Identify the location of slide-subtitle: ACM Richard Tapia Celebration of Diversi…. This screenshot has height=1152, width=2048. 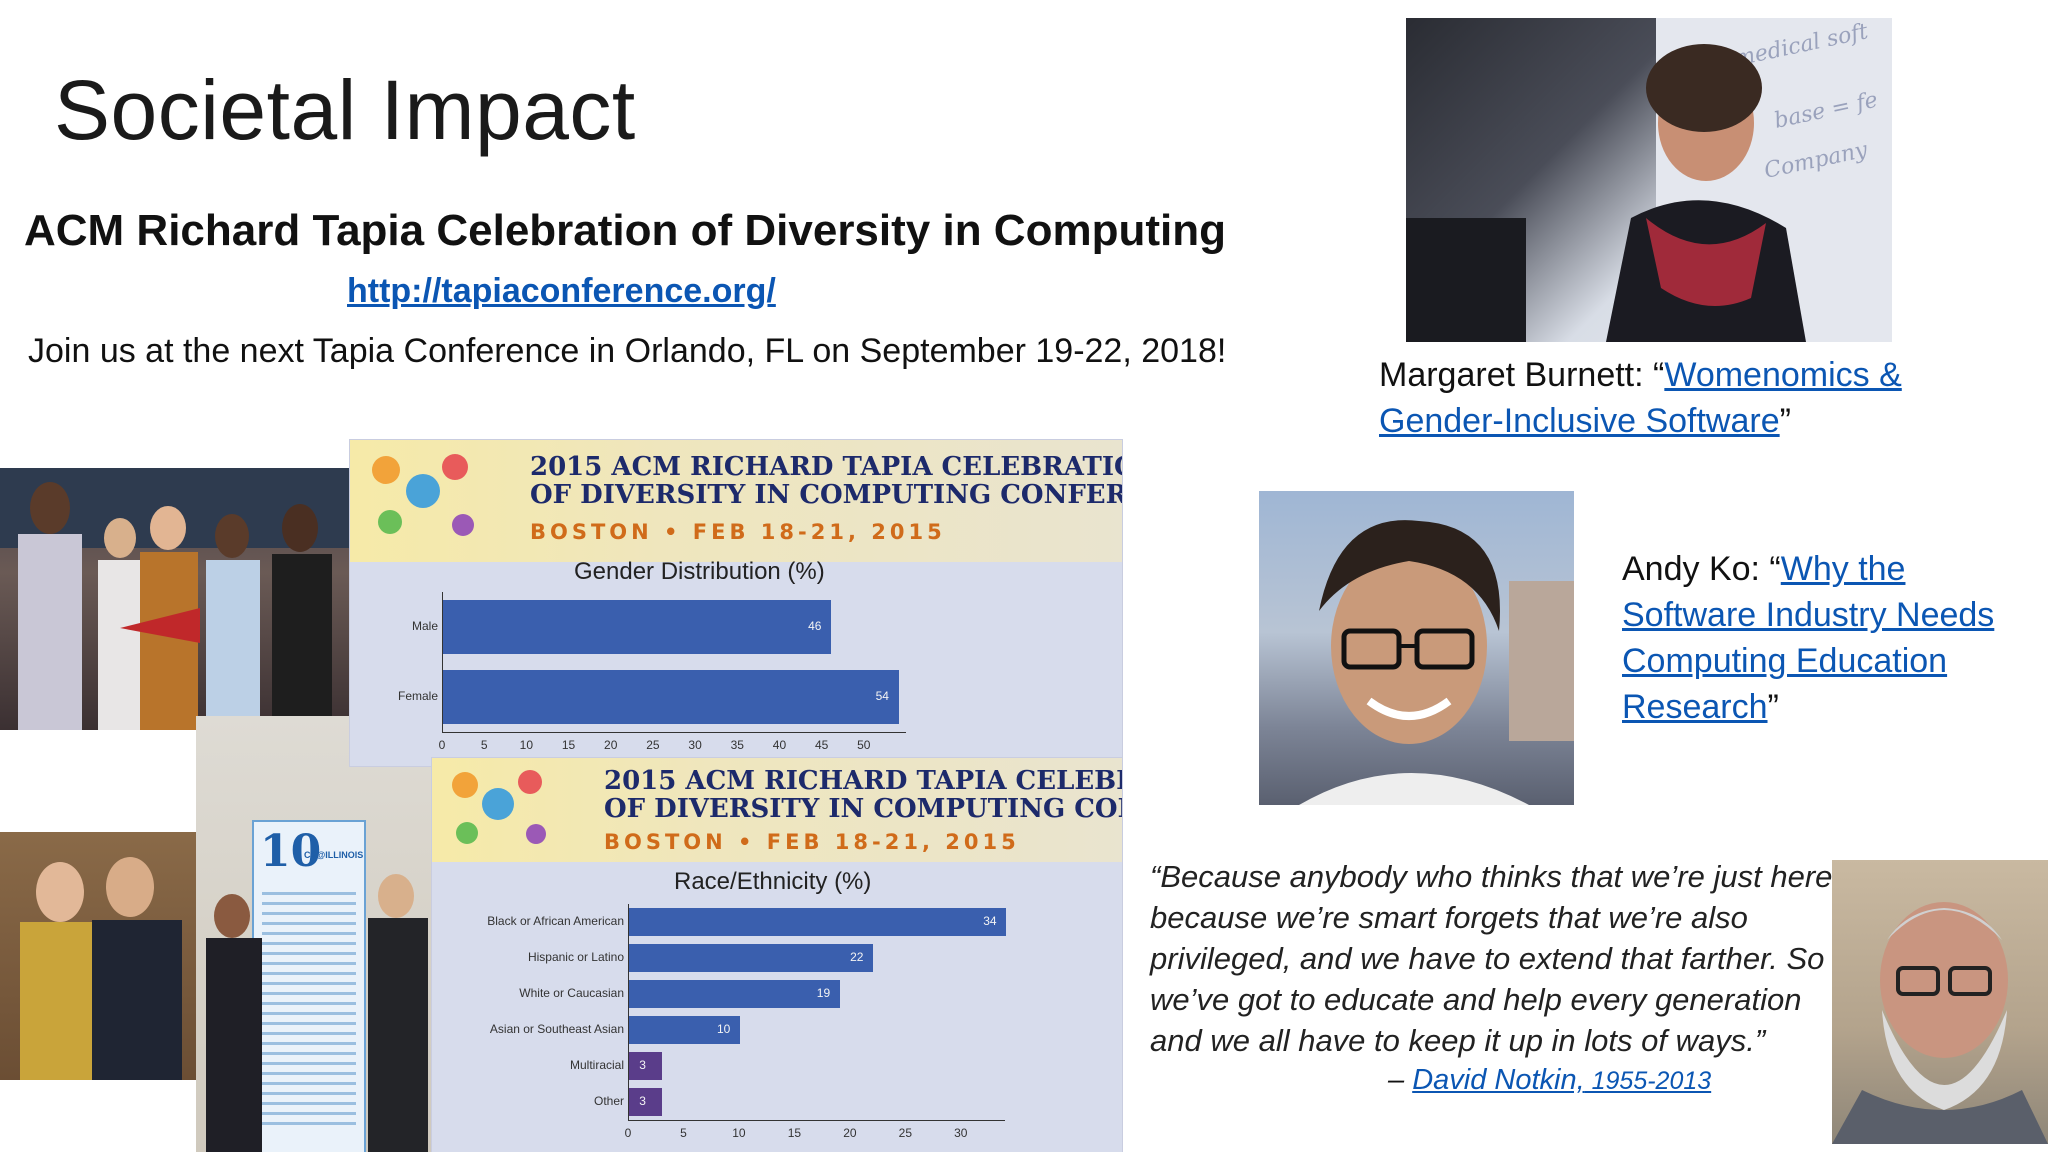
(625, 230).